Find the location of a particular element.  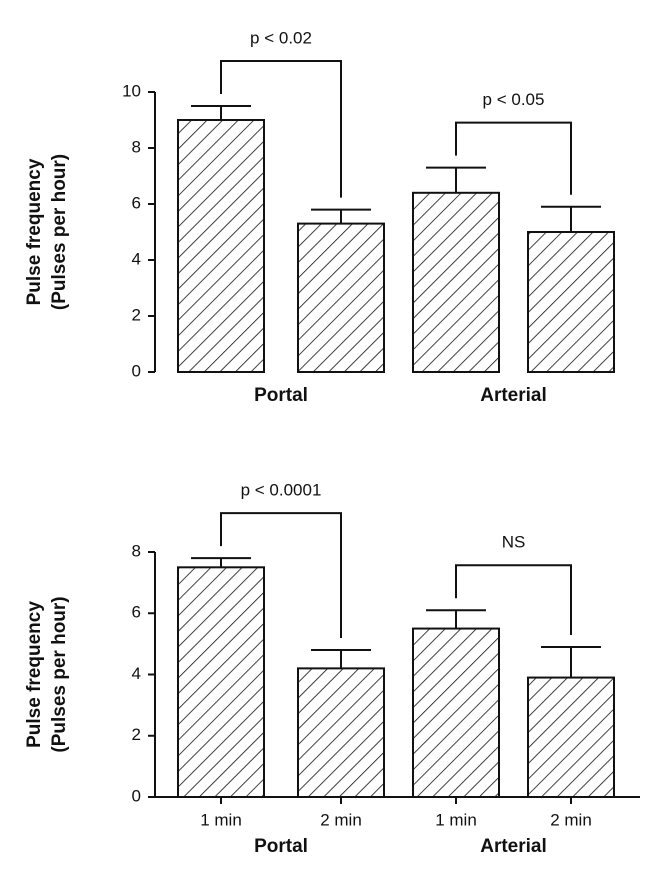

significance-label: NS is located at coordinates (514, 542).